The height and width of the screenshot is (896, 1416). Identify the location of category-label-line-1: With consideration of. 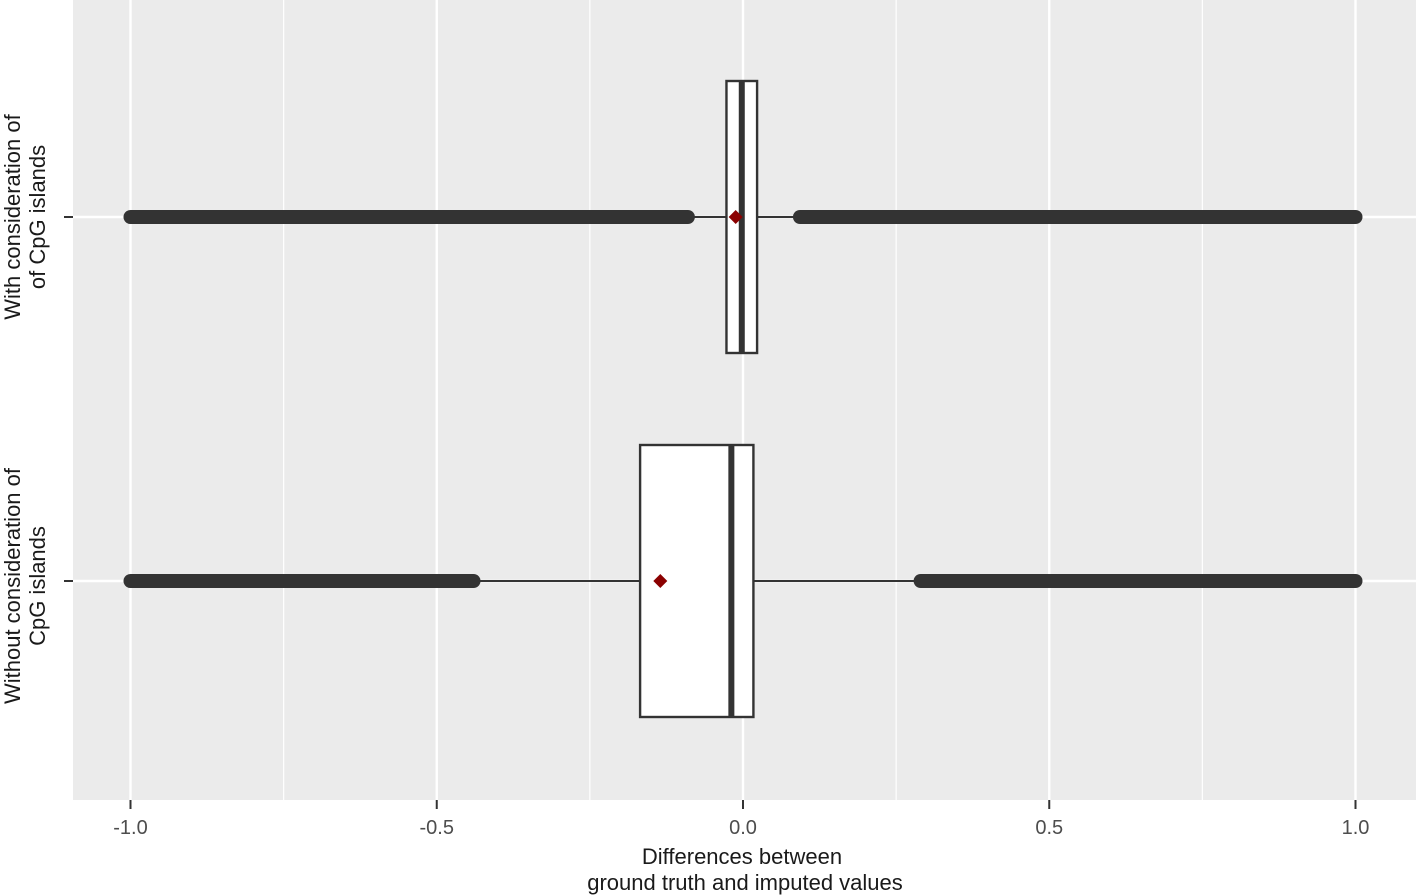
(12, 216).